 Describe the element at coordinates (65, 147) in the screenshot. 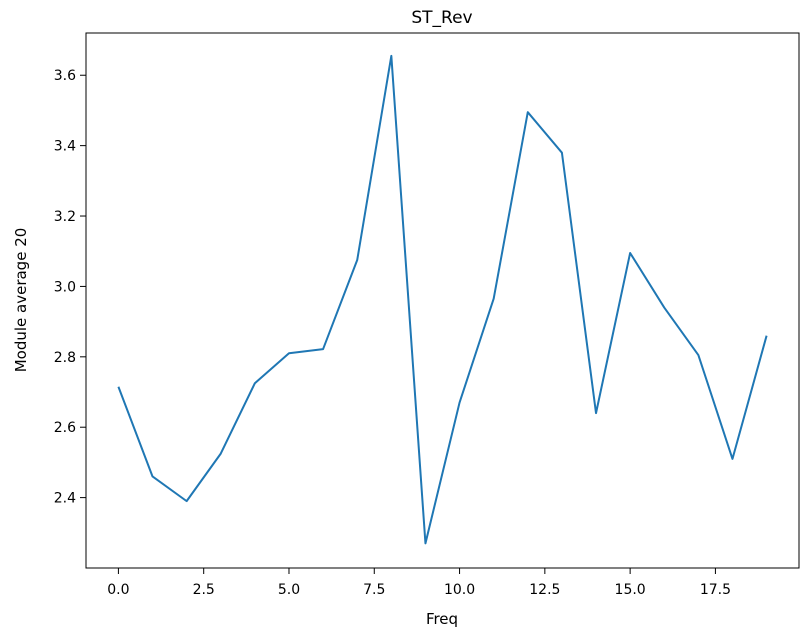

I see `y-tick-label: 3.4` at that location.